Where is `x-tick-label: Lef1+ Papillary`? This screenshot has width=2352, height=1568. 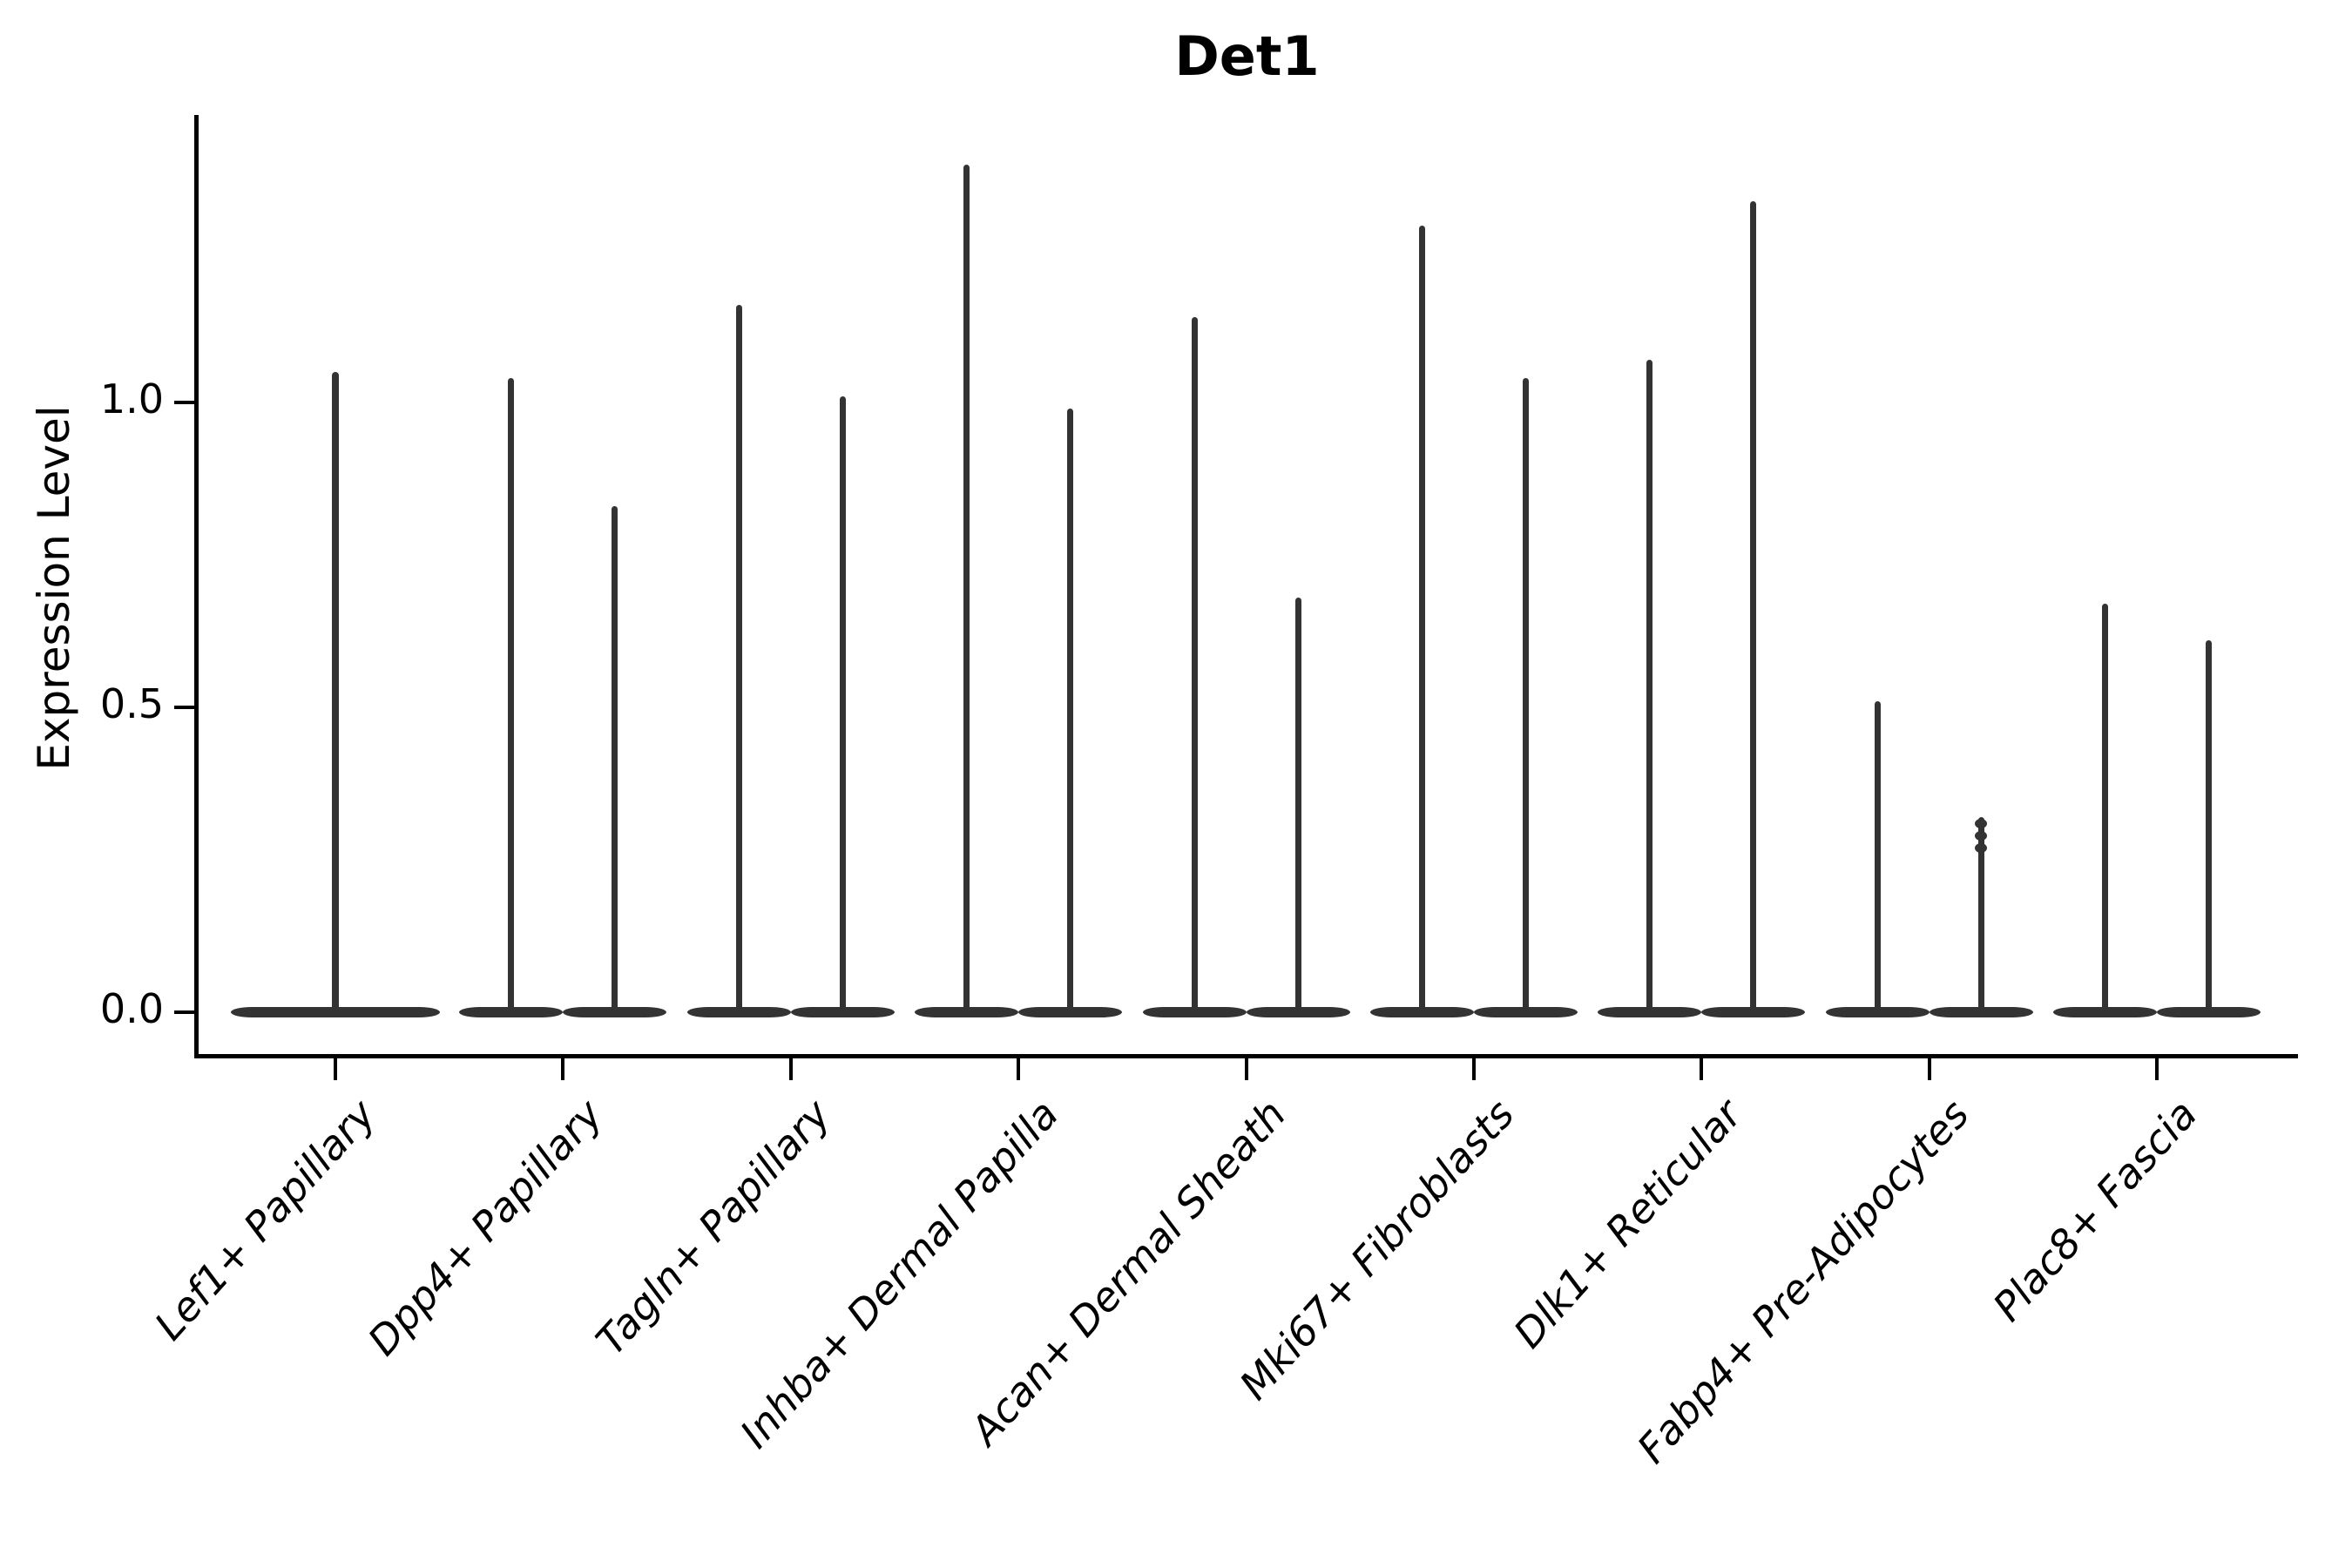
x-tick-label: Lef1+ Papillary is located at coordinates (265, 1220).